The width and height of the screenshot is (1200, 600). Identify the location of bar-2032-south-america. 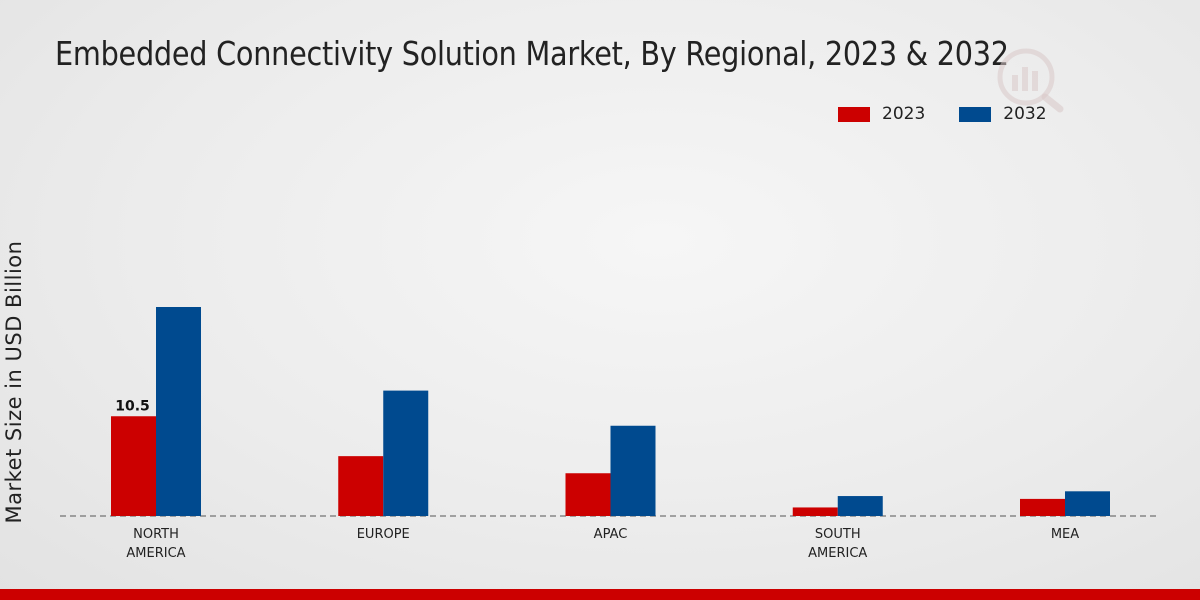
(860, 506).